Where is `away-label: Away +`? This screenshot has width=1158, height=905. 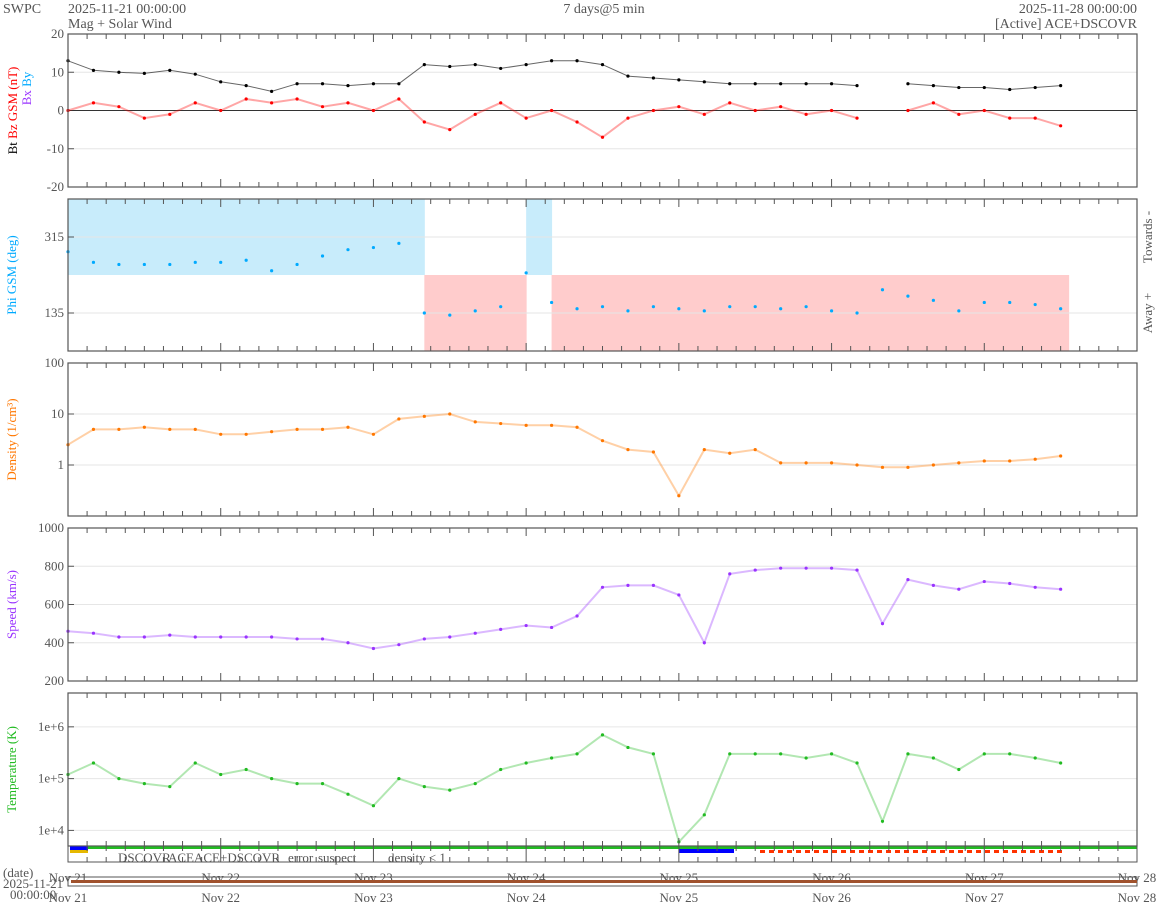
away-label: Away + is located at coordinates (1147, 313).